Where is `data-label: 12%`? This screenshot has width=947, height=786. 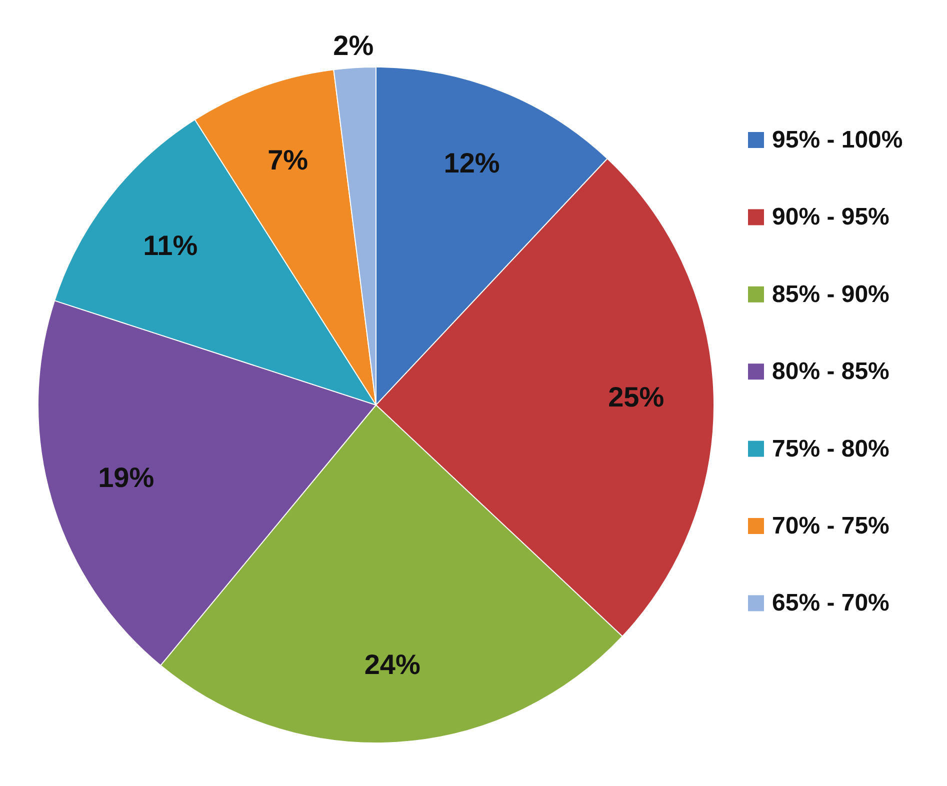
data-label: 12% is located at coordinates (472, 163).